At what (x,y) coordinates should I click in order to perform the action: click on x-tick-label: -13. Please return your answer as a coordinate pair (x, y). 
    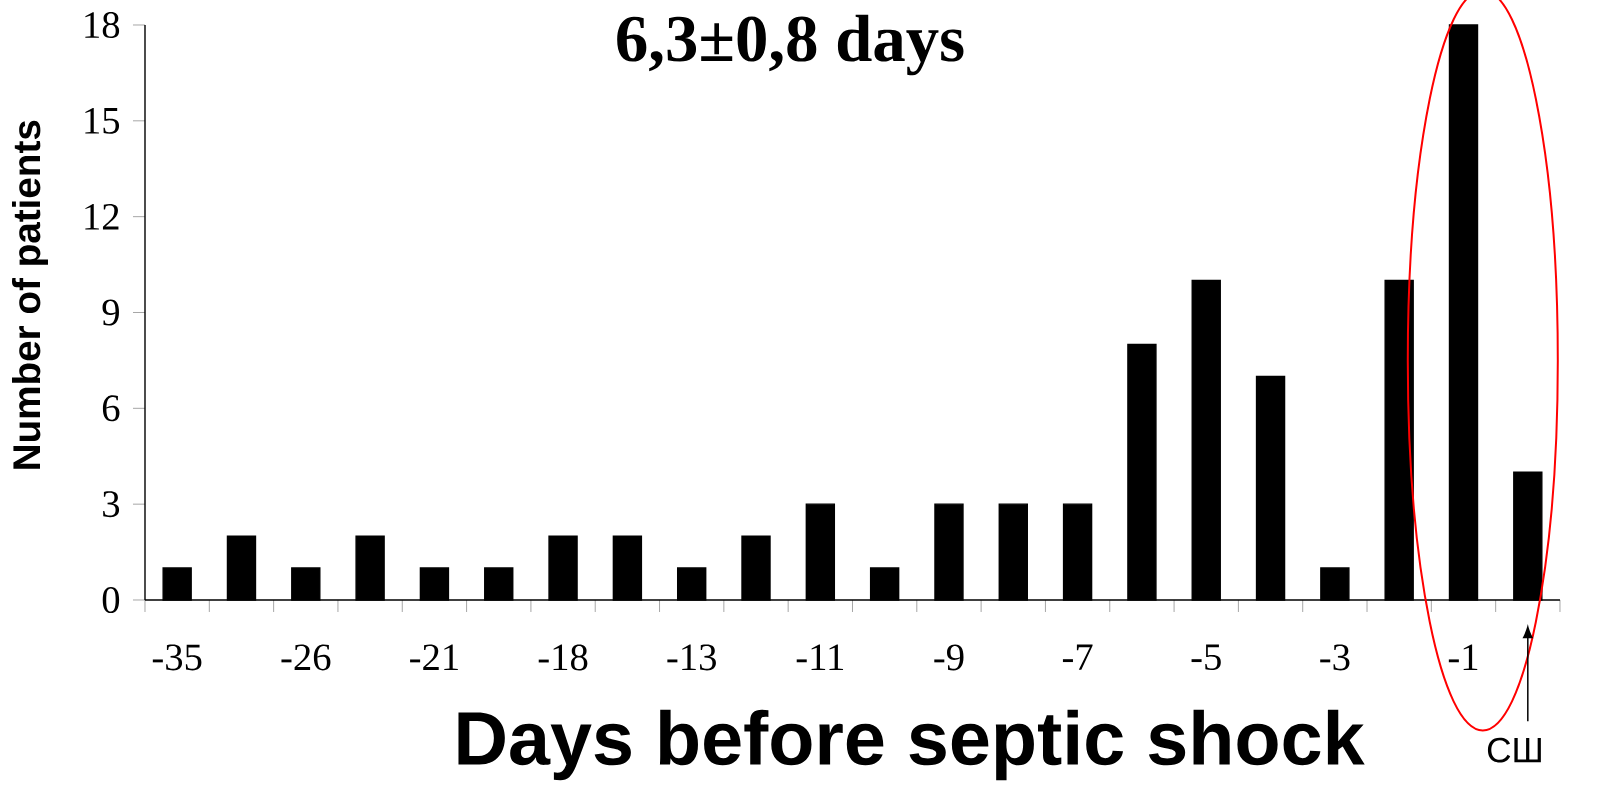
    Looking at the image, I should click on (691, 657).